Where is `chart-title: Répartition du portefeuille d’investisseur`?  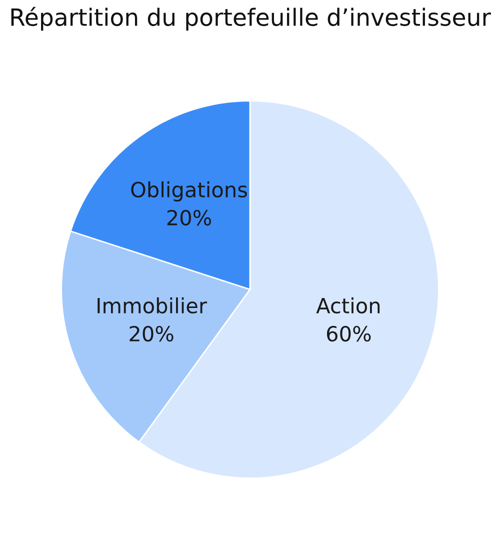 chart-title: Répartition du portefeuille d’investisseur is located at coordinates (251, 18).